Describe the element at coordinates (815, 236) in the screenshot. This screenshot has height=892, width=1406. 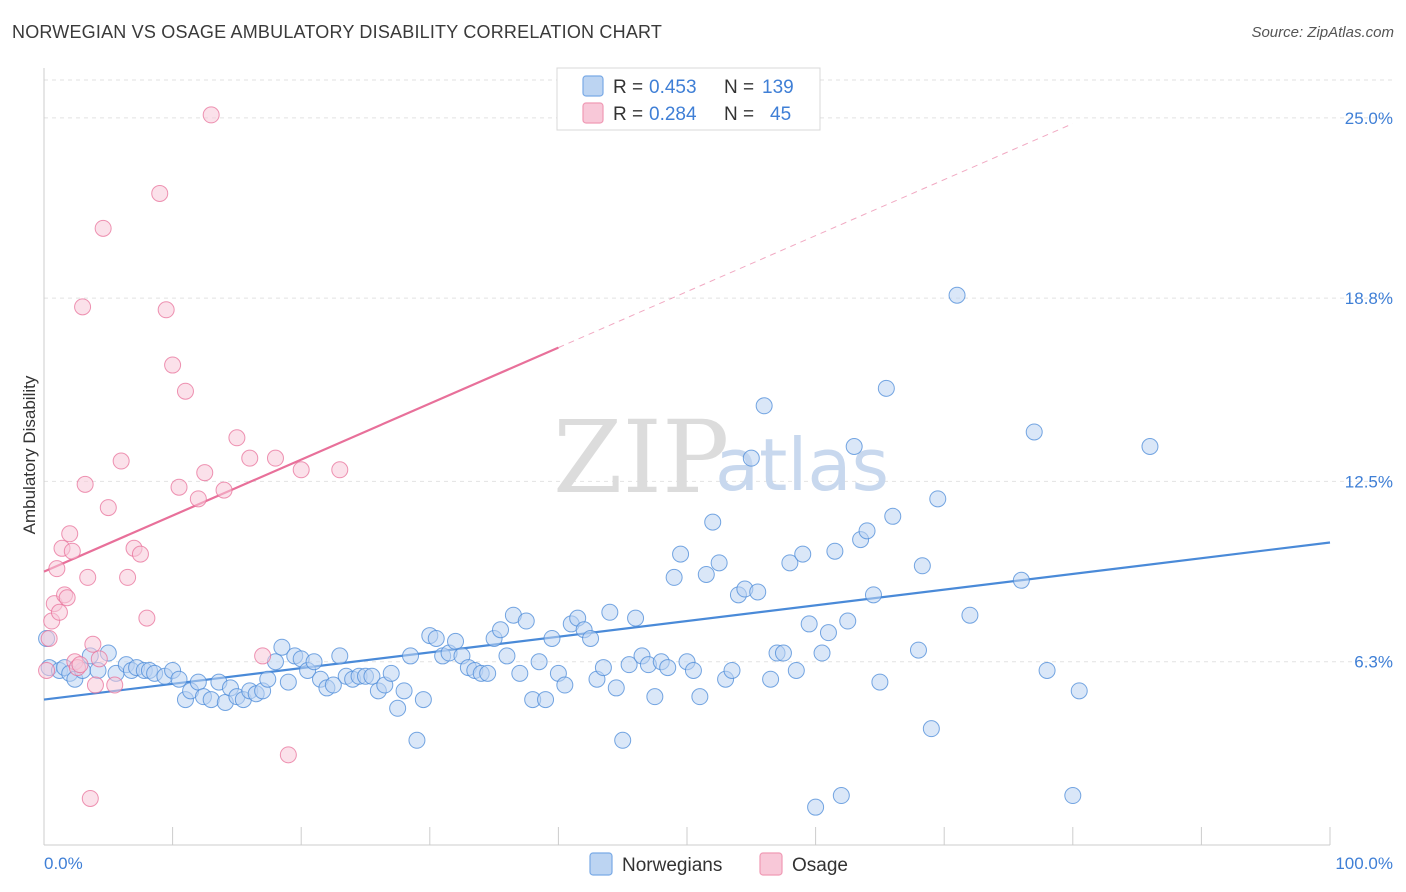
I see `trend-extension-osage` at that location.